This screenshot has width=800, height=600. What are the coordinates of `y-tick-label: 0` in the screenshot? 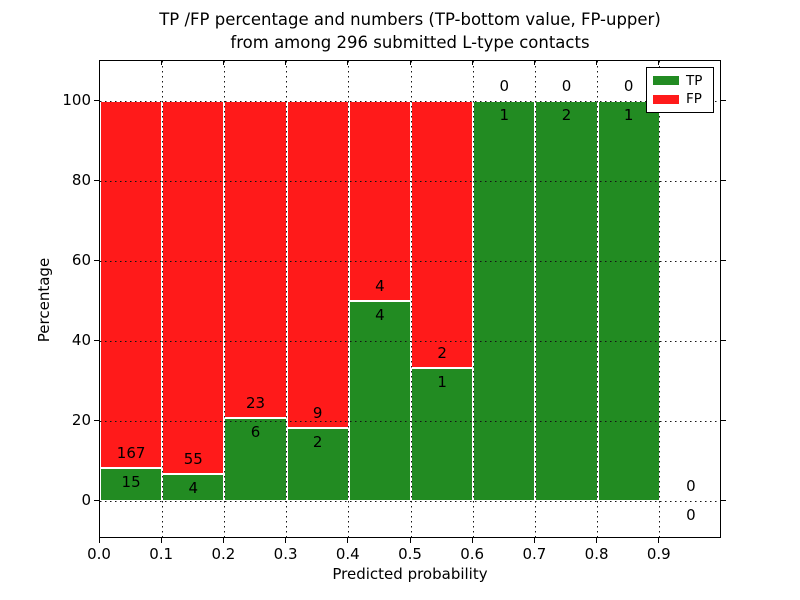 It's located at (86, 499).